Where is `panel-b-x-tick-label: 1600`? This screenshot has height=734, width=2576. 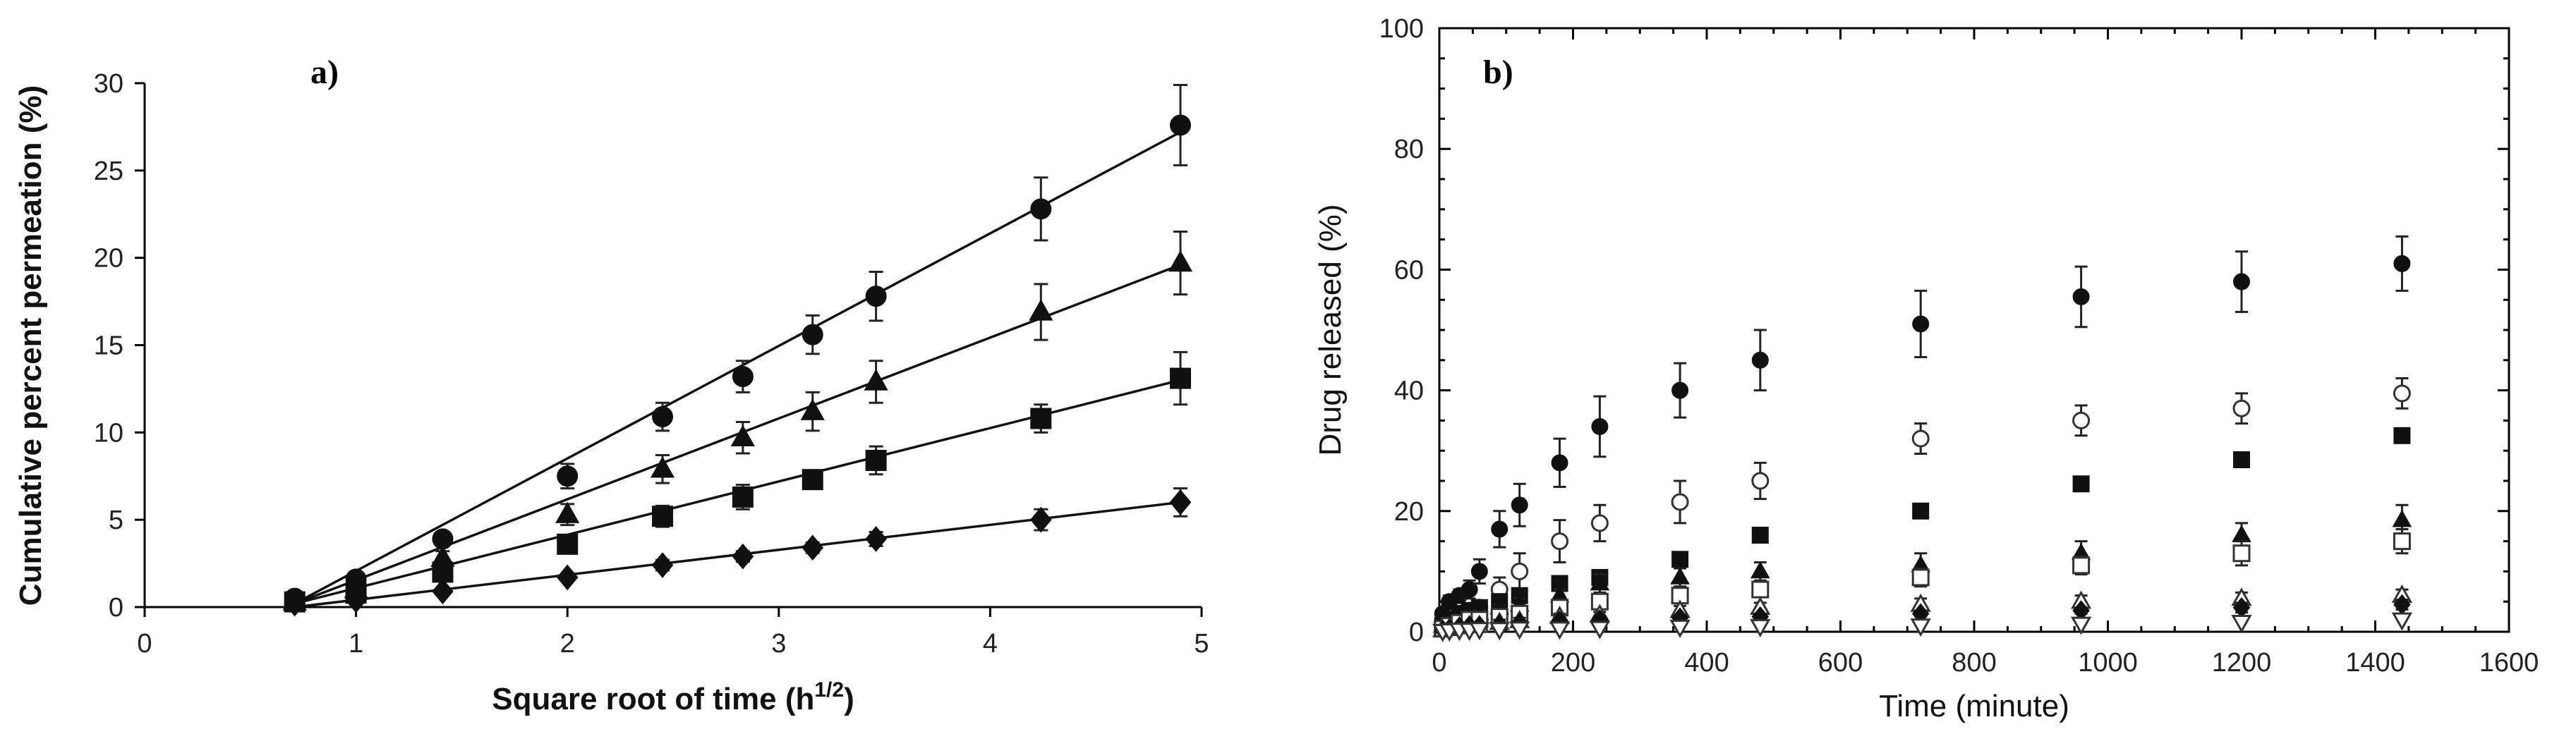 panel-b-x-tick-label: 1600 is located at coordinates (2509, 663).